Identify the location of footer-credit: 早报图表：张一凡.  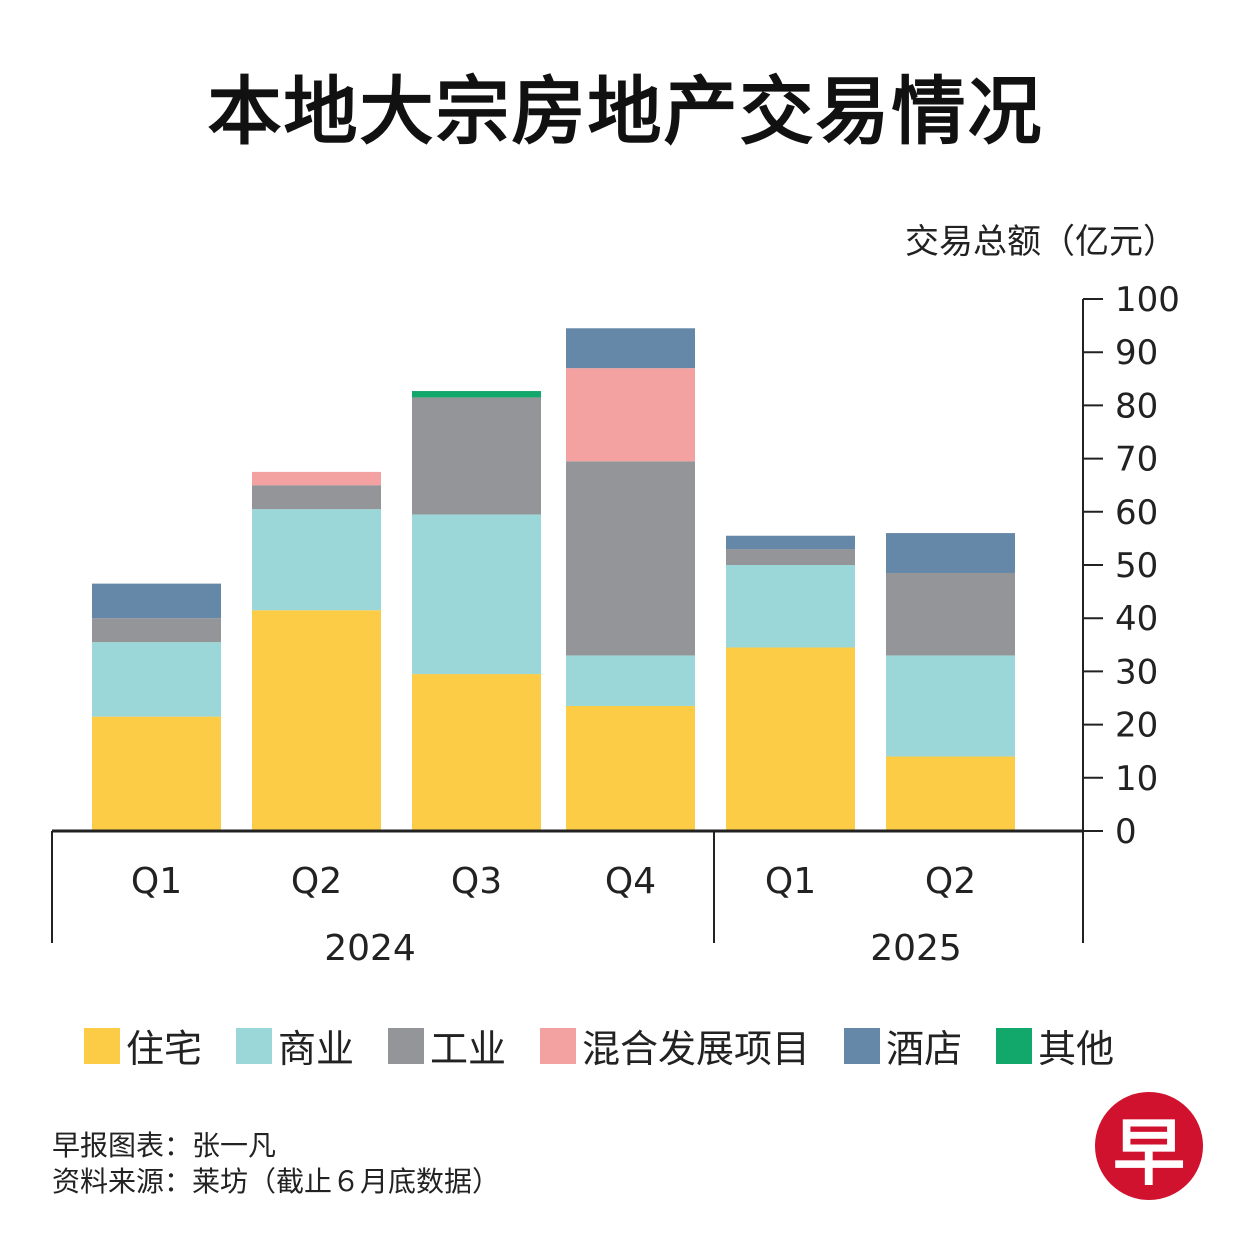
(164, 1145).